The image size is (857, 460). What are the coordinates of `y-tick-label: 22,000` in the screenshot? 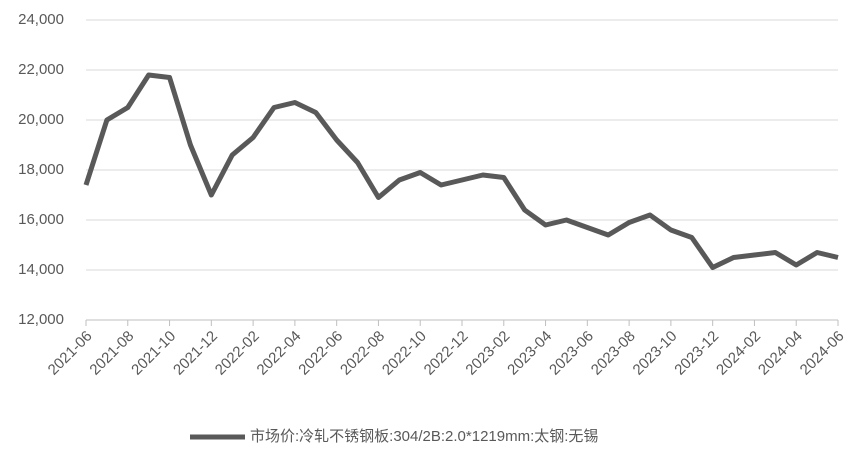 It's located at (41, 69).